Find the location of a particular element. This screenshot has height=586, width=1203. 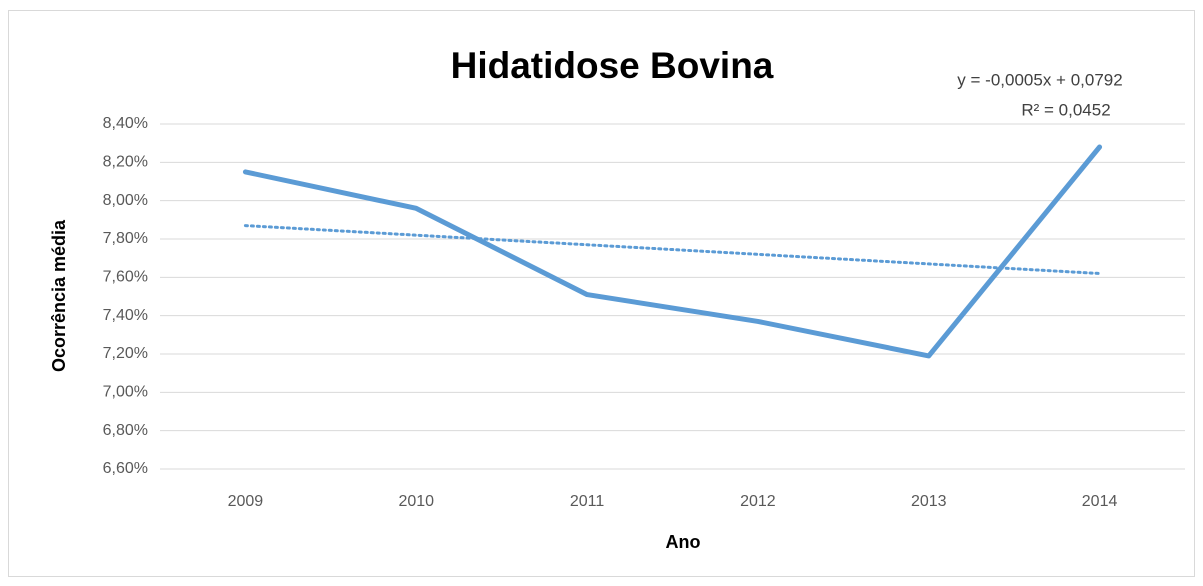

y-tick-label: 6,80% is located at coordinates (125, 430).